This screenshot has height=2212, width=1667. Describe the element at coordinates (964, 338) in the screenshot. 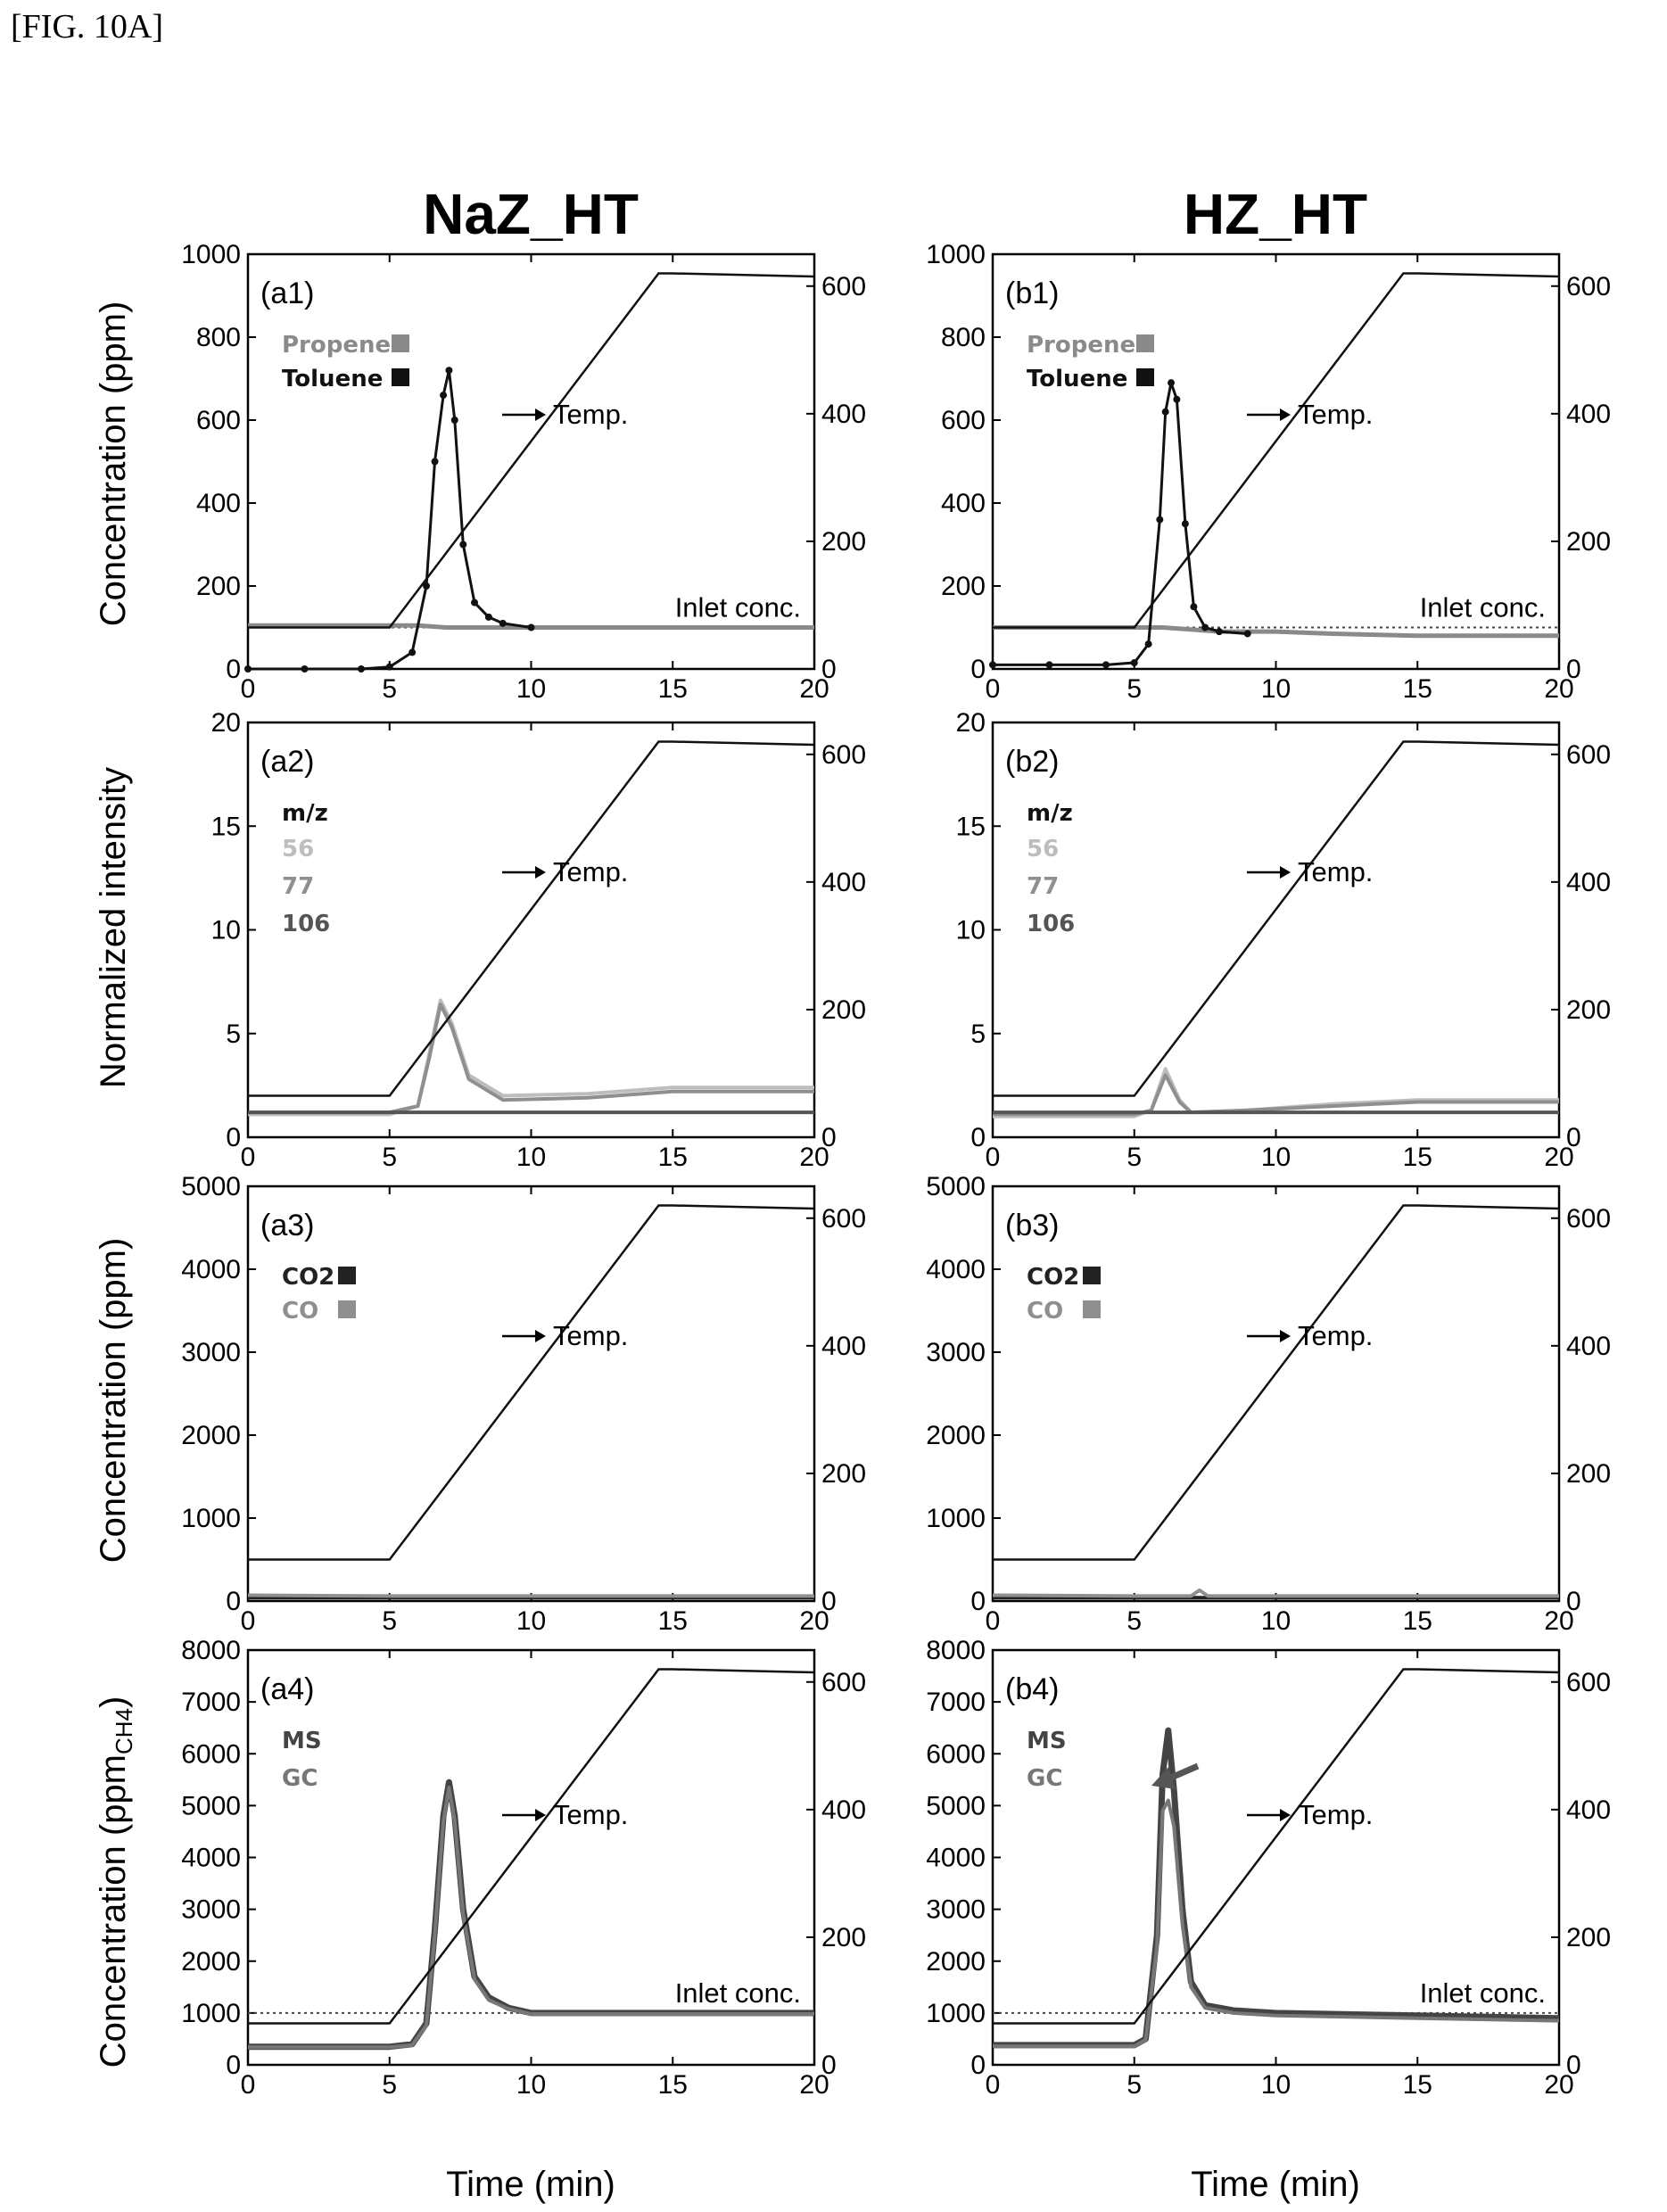

I see `y-tick-label: 800` at that location.